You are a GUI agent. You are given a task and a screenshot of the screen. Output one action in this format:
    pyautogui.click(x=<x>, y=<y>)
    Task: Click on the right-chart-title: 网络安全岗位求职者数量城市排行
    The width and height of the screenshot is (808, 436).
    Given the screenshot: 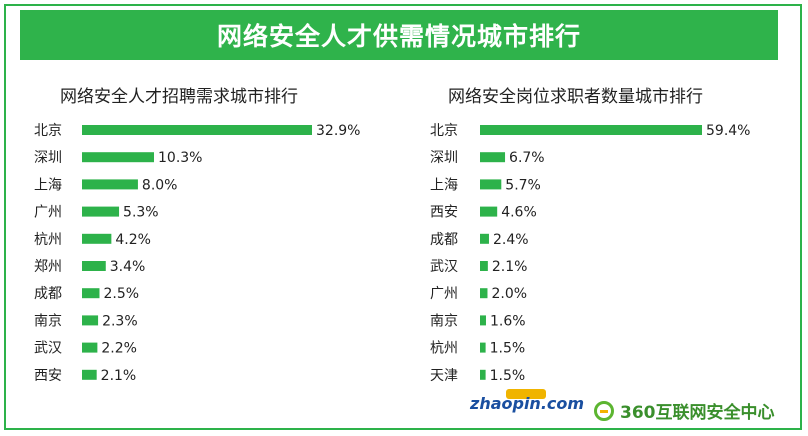 What is the action you would take?
    pyautogui.click(x=575, y=97)
    